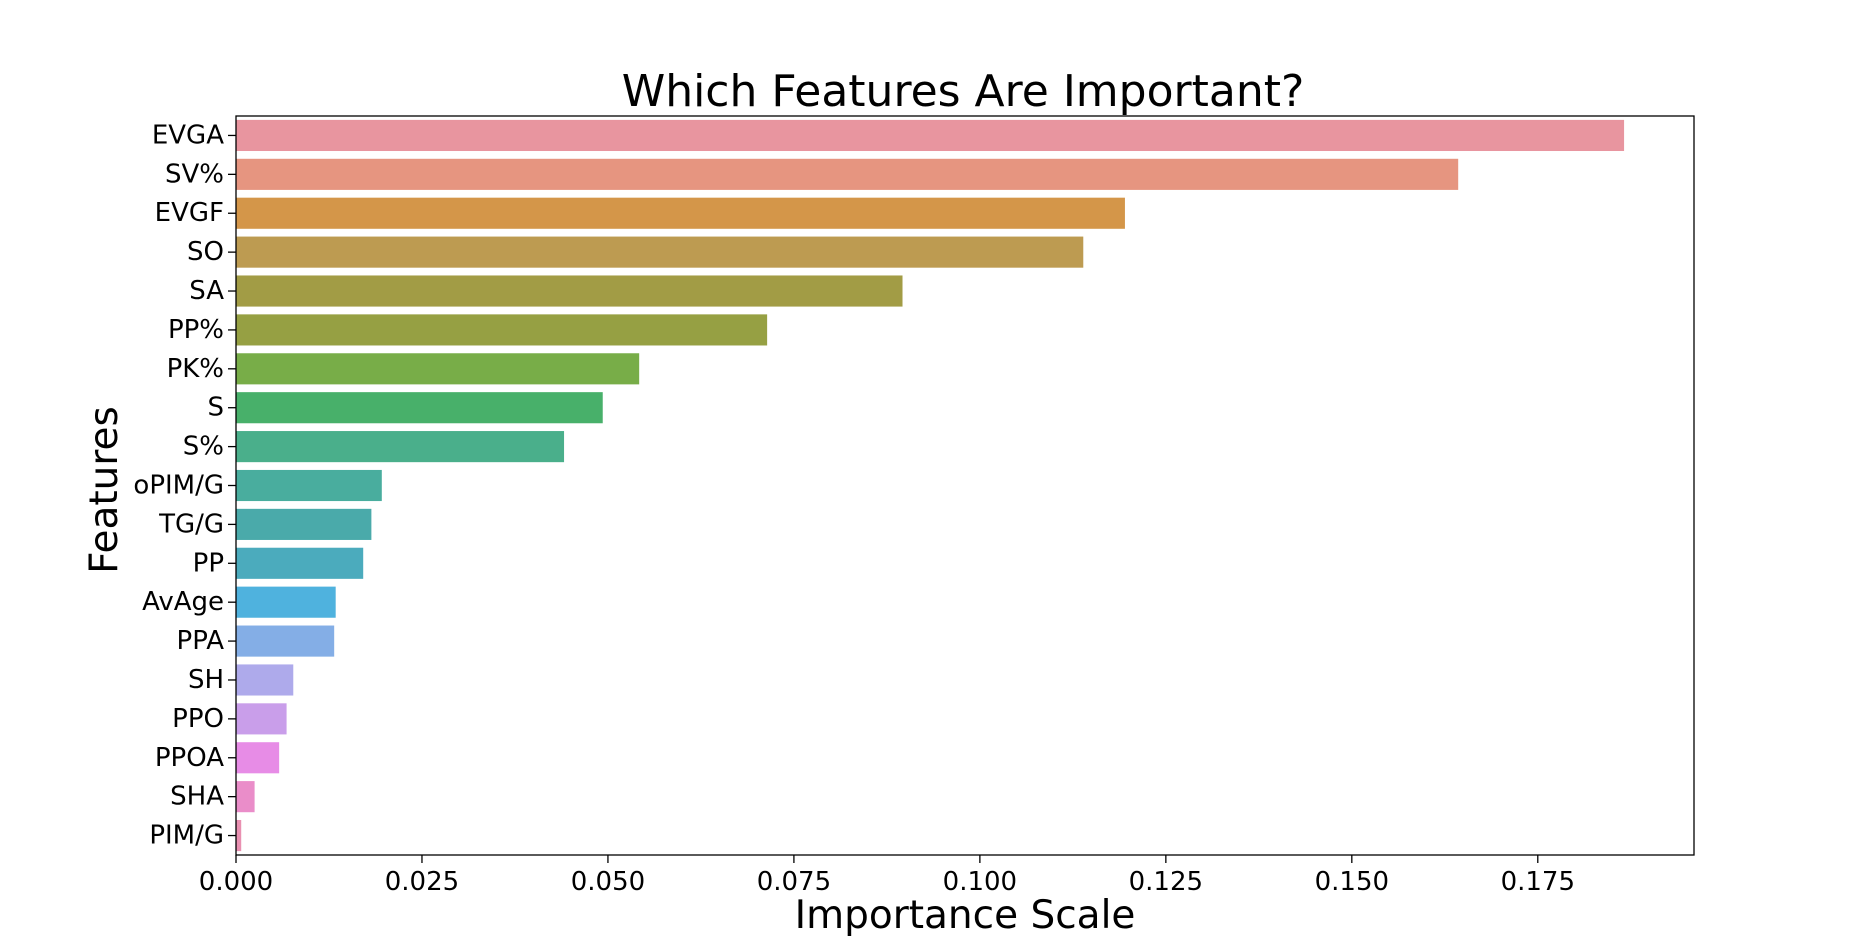 The image size is (1853, 950). I want to click on x-tick-label: 0.000, so click(236, 882).